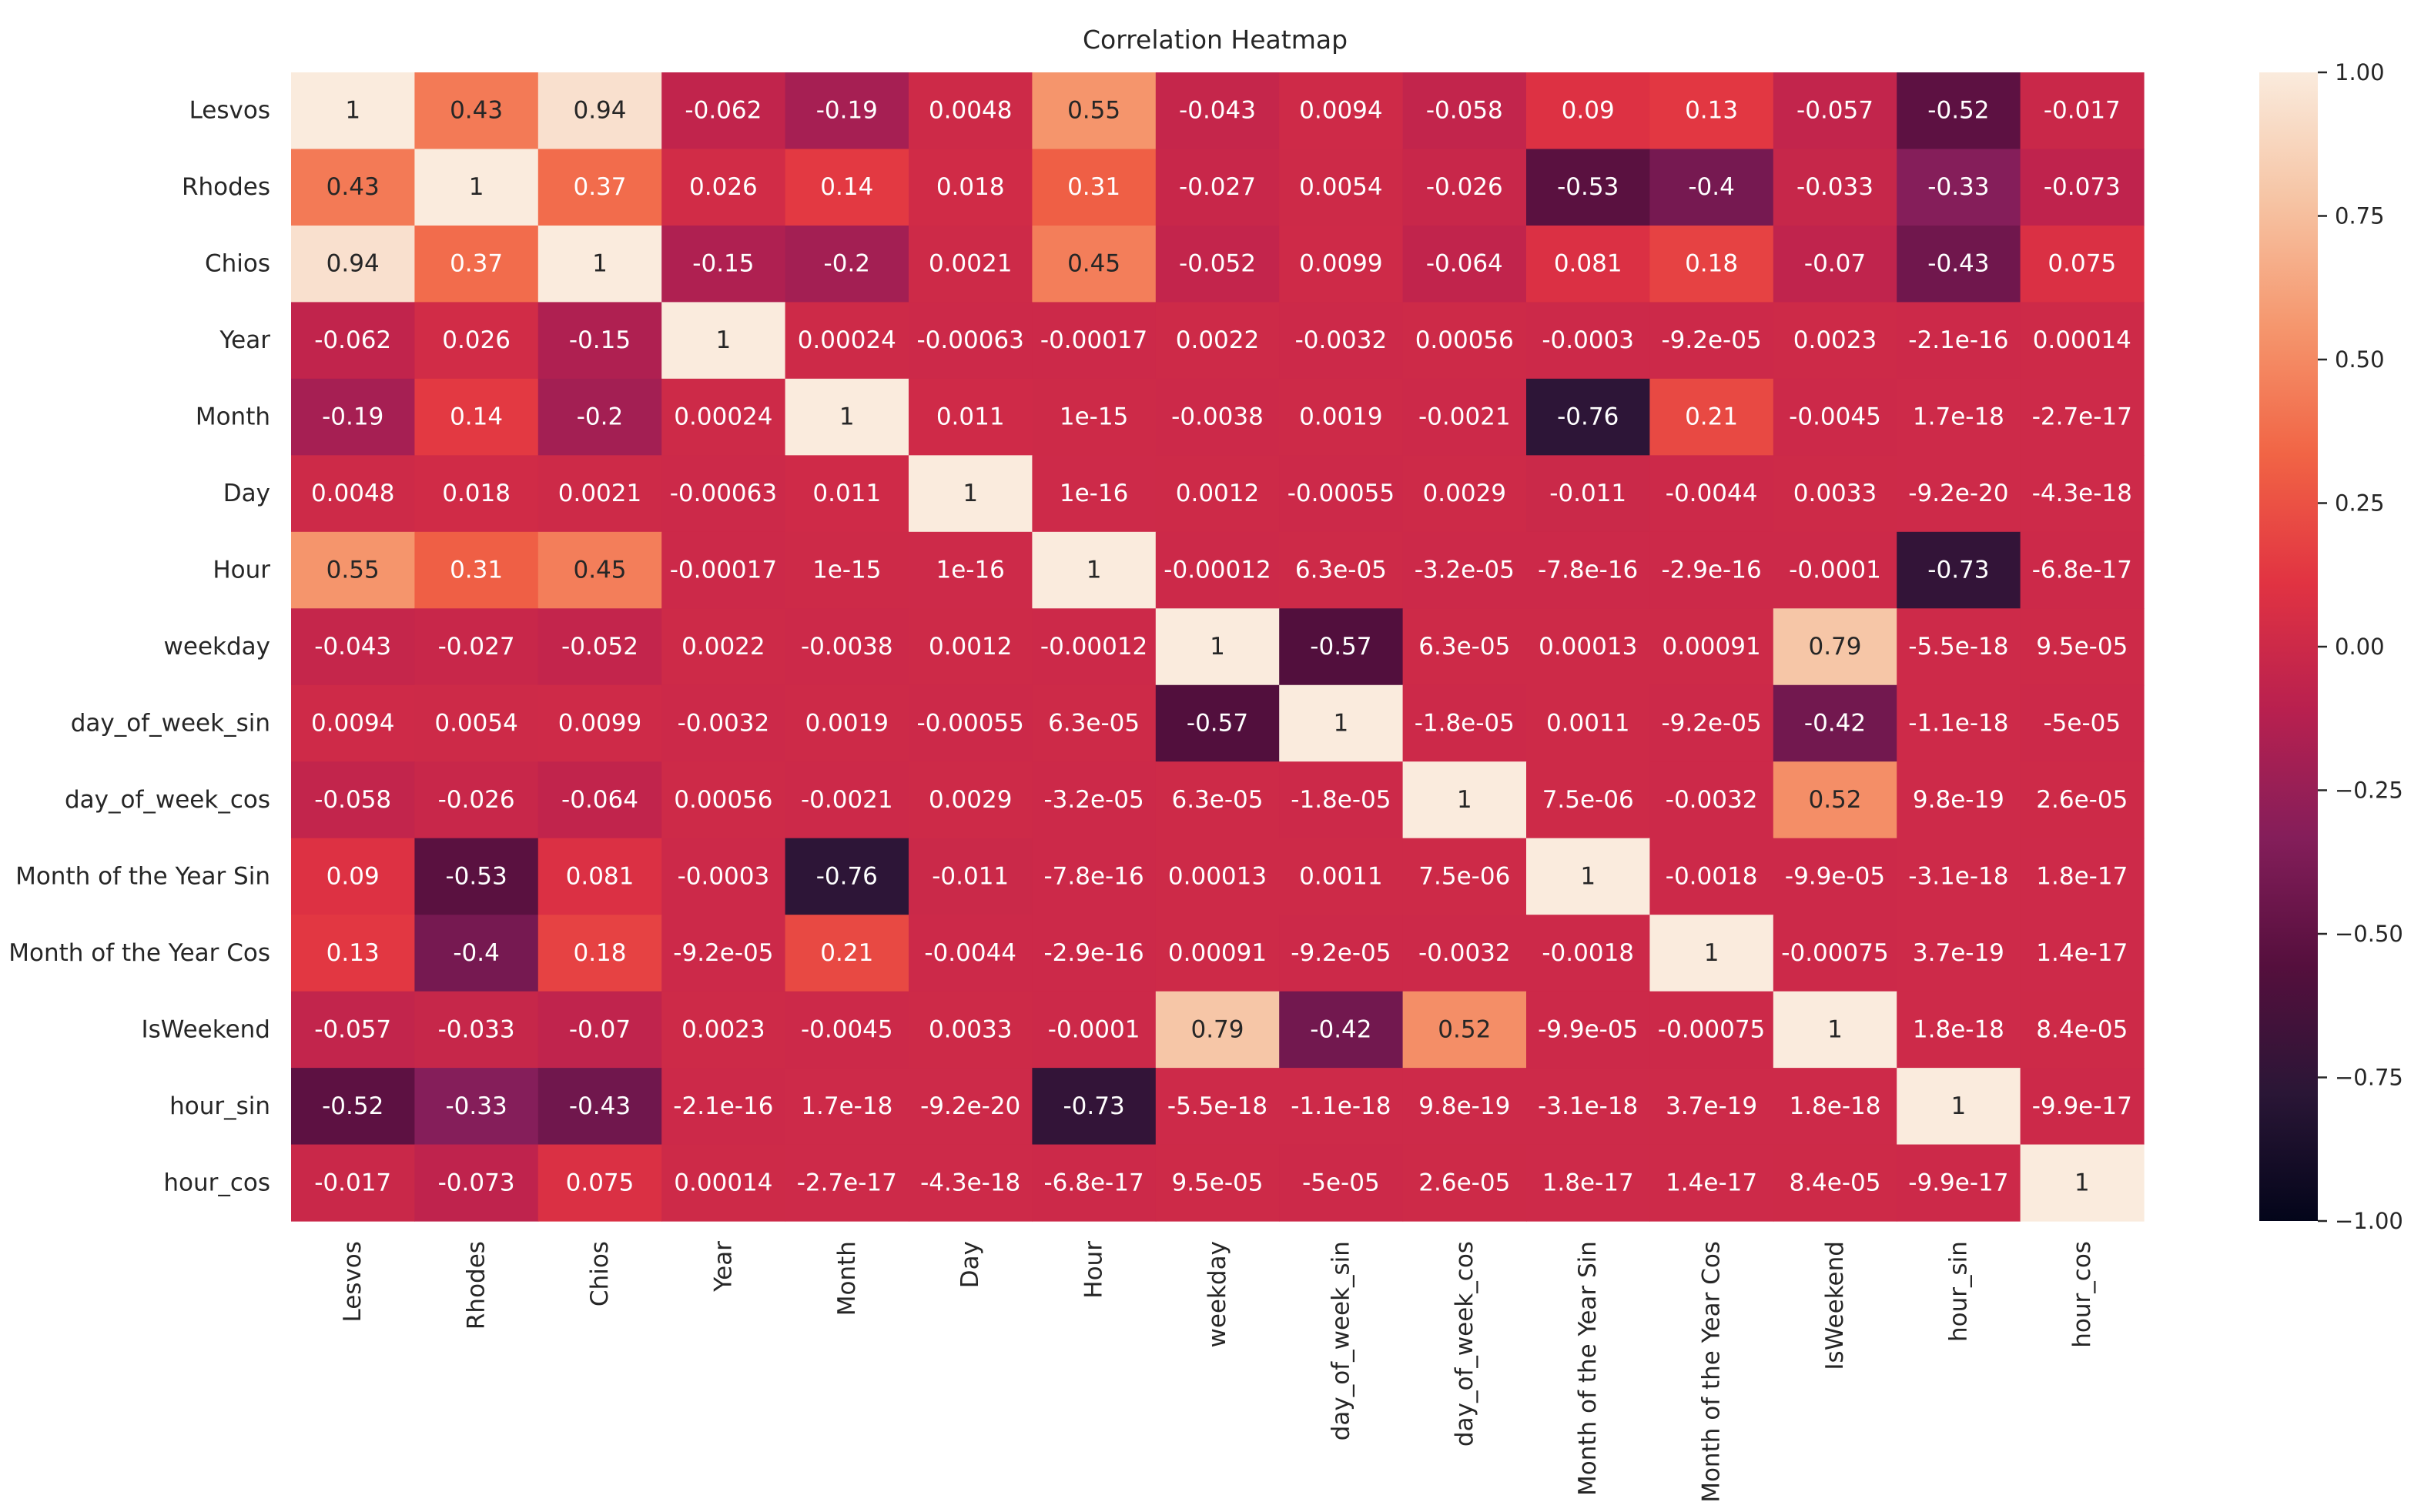 The width and height of the screenshot is (2431, 1512). I want to click on cell-annotation: -0.4, so click(1712, 187).